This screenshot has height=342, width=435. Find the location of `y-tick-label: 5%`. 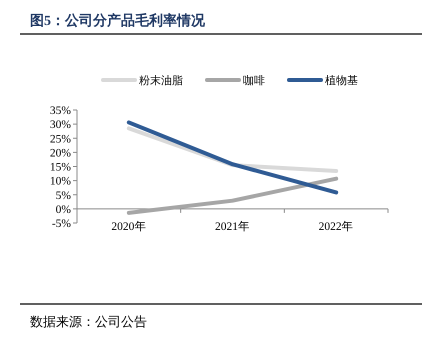

y-tick-label: 5% is located at coordinates (64, 196).